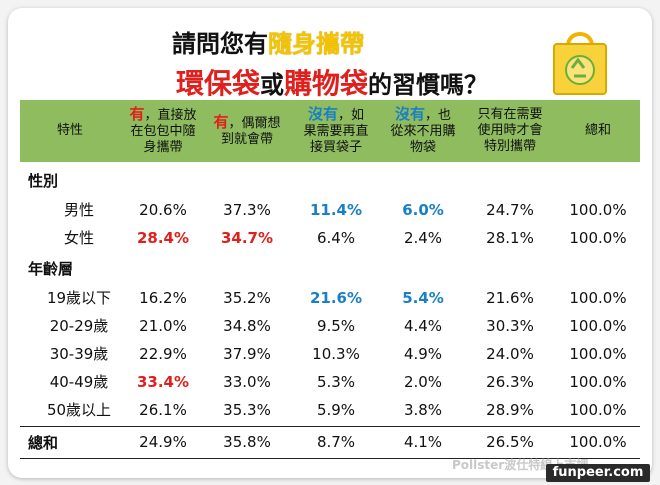 The height and width of the screenshot is (485, 660). I want to click on cell-value: 26.3%, so click(510, 382).